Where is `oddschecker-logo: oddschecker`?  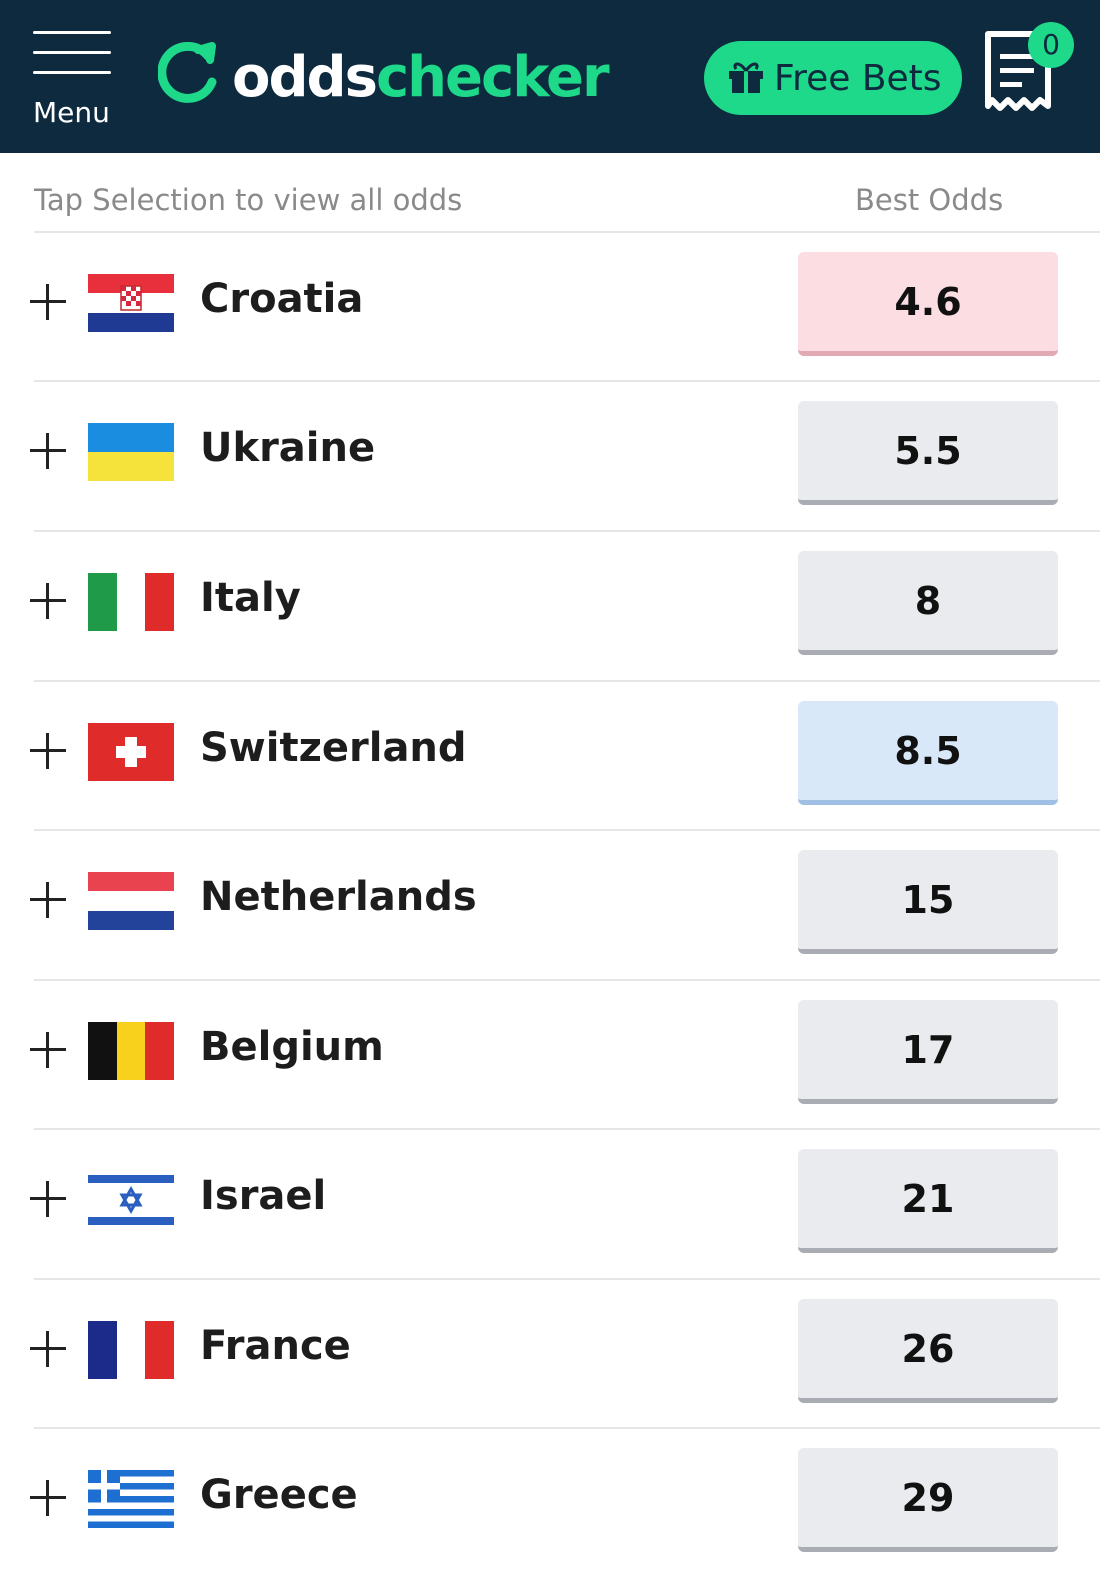
oddschecker-logo: oddschecker is located at coordinates (384, 75).